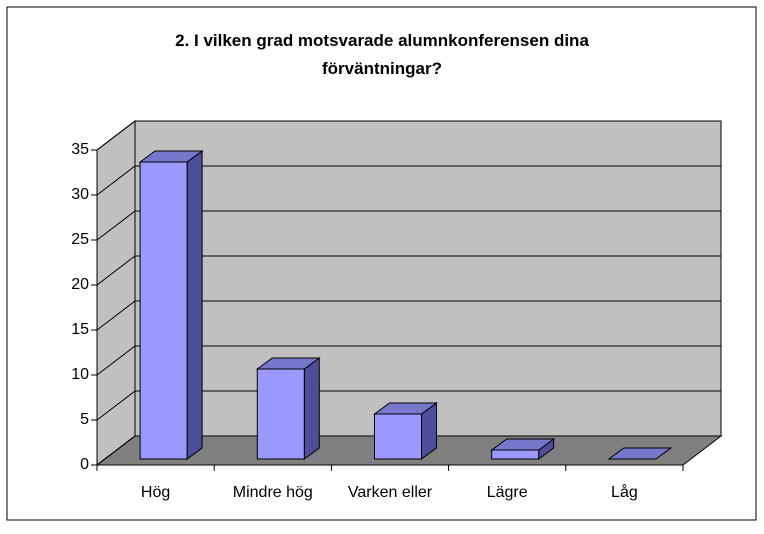  I want to click on y-tick-label: 5, so click(84, 419).